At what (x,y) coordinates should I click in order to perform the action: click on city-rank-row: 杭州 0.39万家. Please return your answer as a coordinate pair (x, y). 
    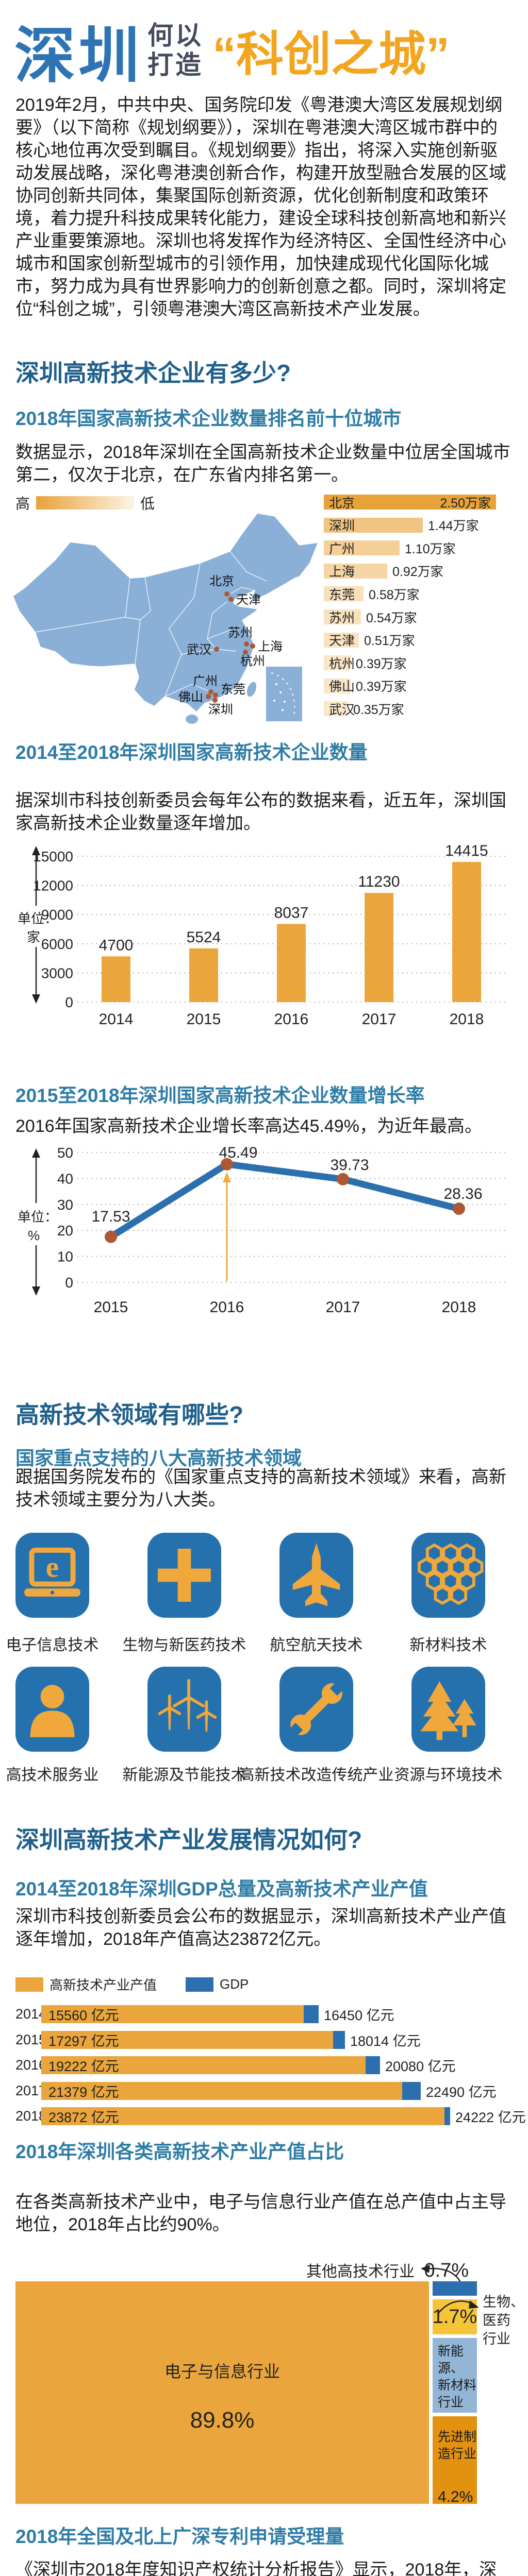
    Looking at the image, I should click on (365, 663).